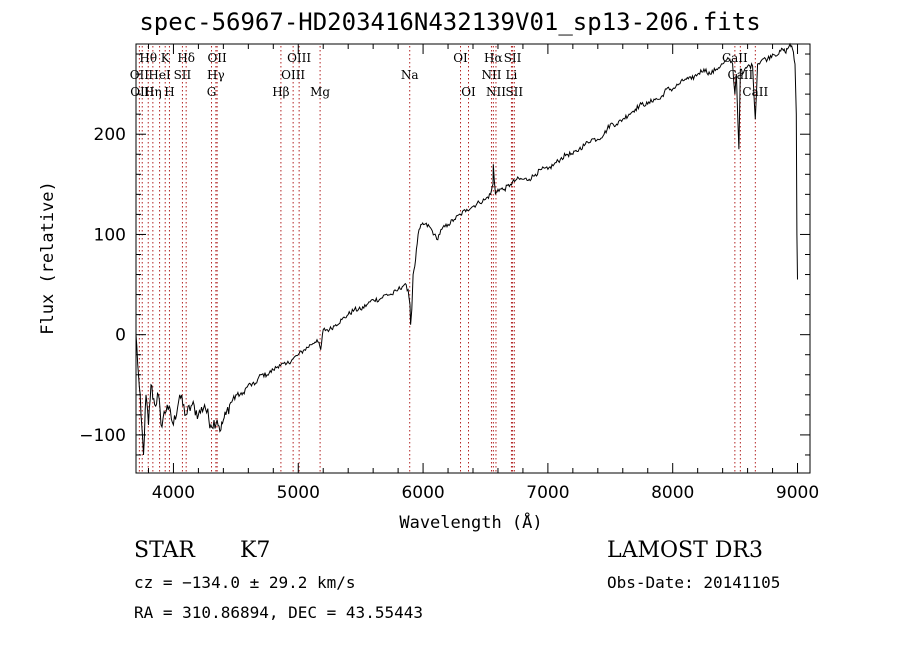 The width and height of the screenshot is (900, 649). I want to click on line-label: Hα, so click(493, 58).